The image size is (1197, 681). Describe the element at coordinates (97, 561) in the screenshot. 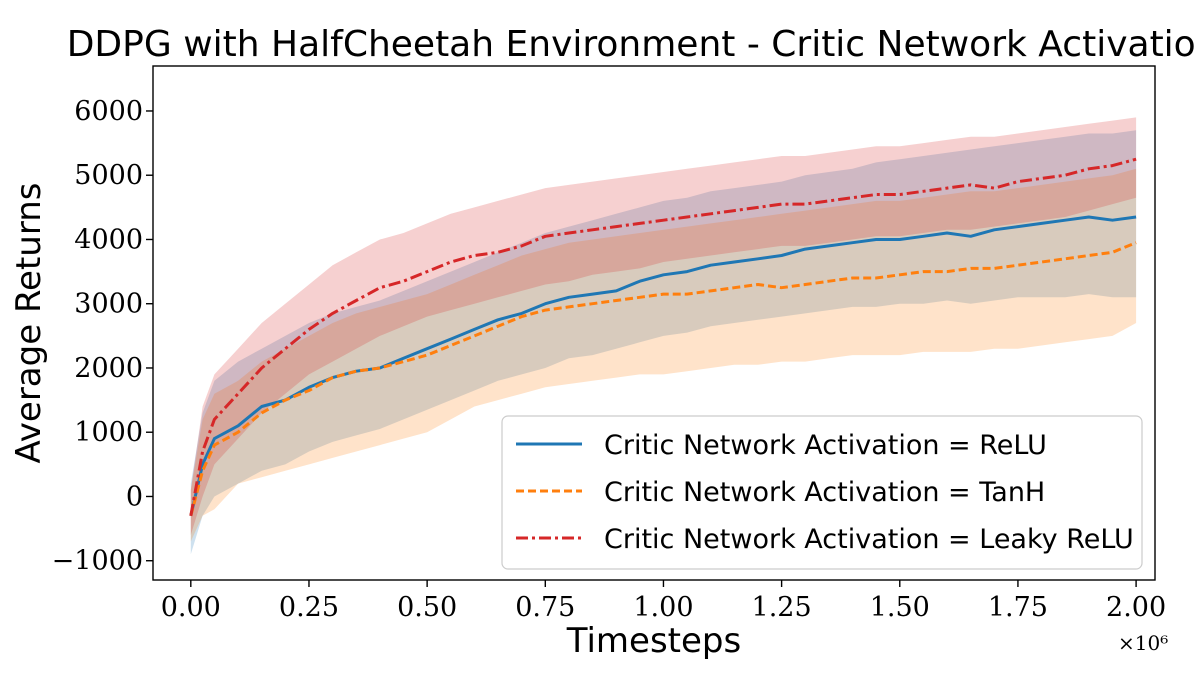

I see `y-tick-label: −1000` at that location.